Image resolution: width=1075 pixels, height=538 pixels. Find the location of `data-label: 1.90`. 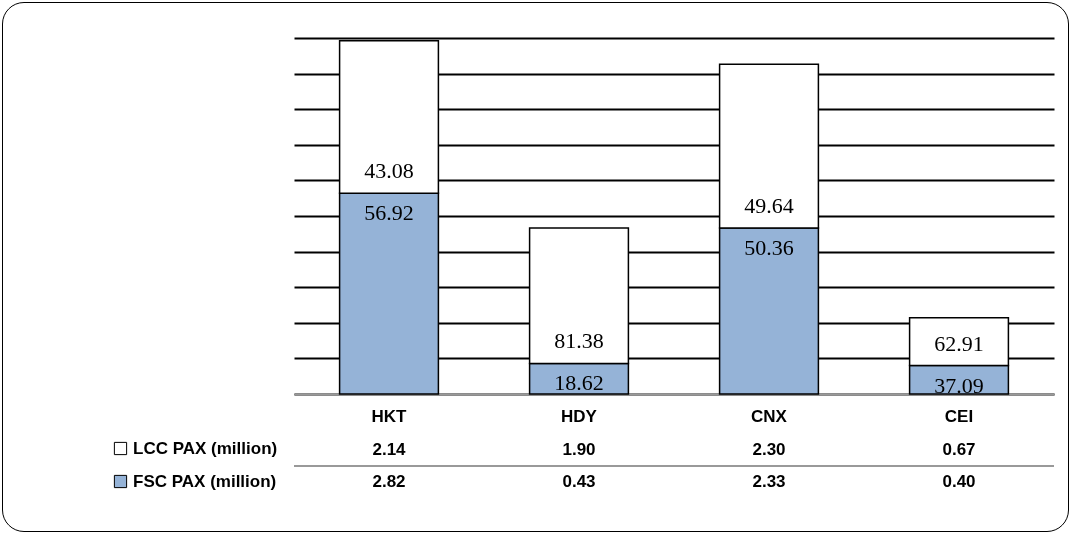

data-label: 1.90 is located at coordinates (579, 449).